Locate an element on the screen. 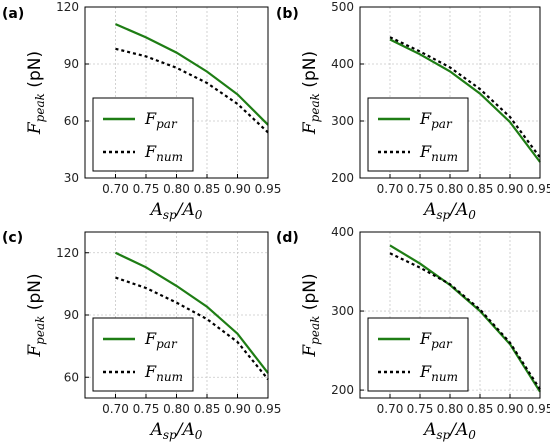  panel-label: (d) is located at coordinates (287, 238).